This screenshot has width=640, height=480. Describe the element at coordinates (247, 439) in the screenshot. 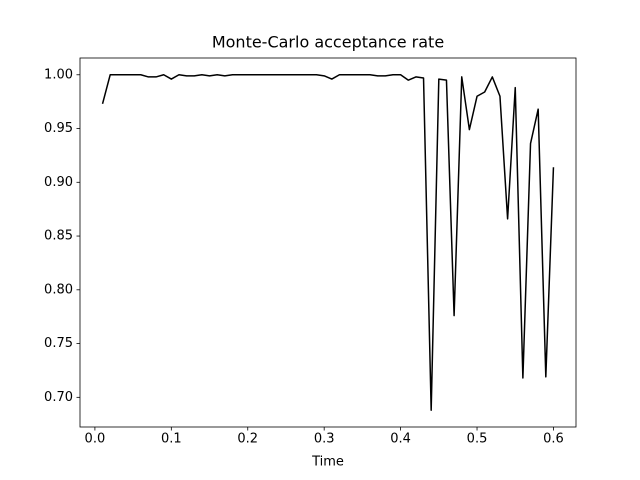

I see `x-tick-label: 0.2` at that location.